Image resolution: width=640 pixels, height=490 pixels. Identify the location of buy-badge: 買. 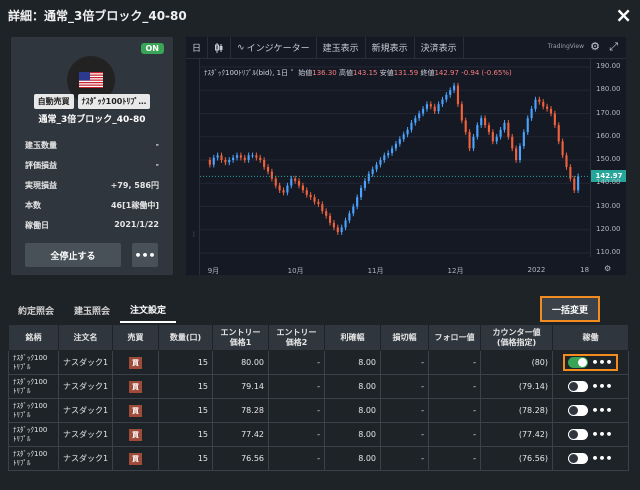
(135, 458).